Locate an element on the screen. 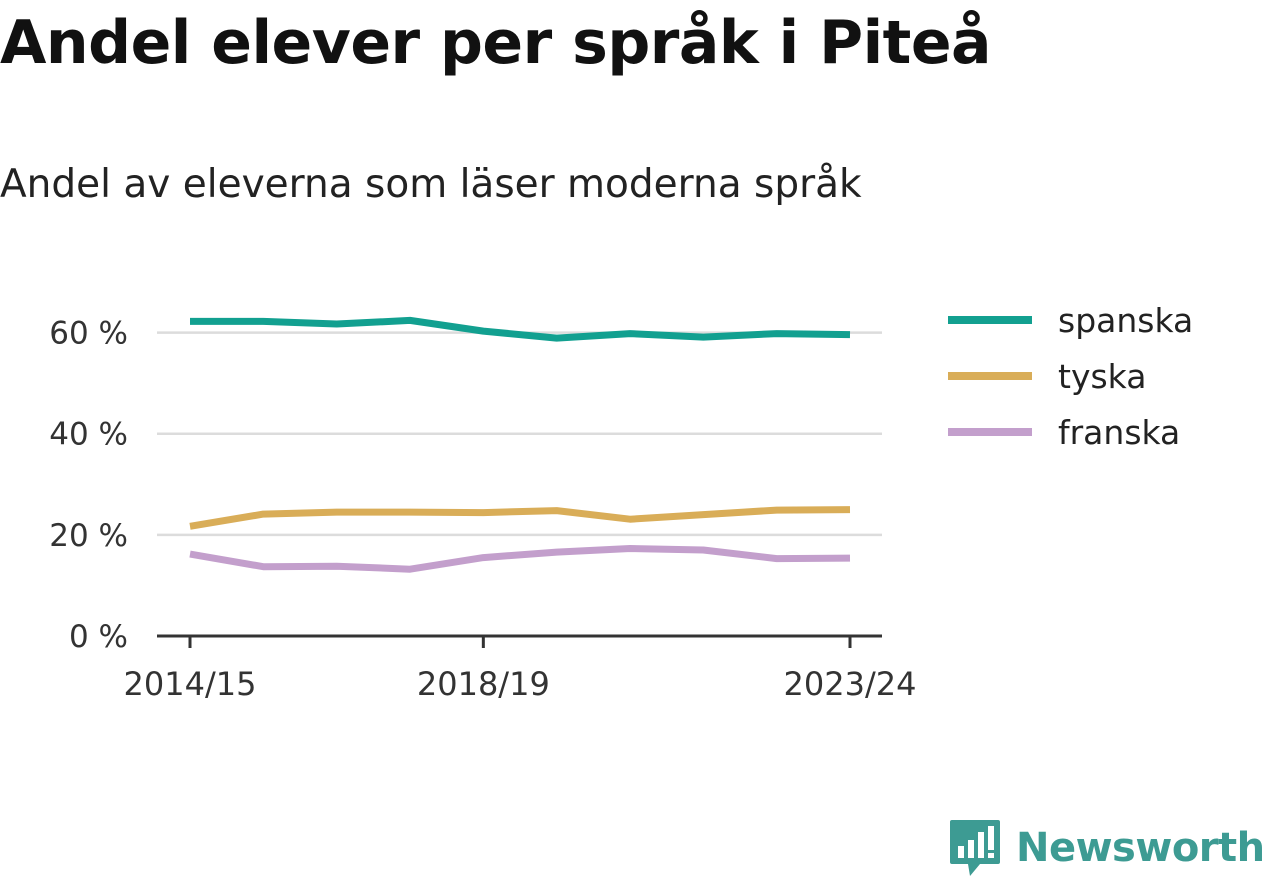 The image size is (1262, 879). legend-label-spanska: spanska is located at coordinates (1125, 320).